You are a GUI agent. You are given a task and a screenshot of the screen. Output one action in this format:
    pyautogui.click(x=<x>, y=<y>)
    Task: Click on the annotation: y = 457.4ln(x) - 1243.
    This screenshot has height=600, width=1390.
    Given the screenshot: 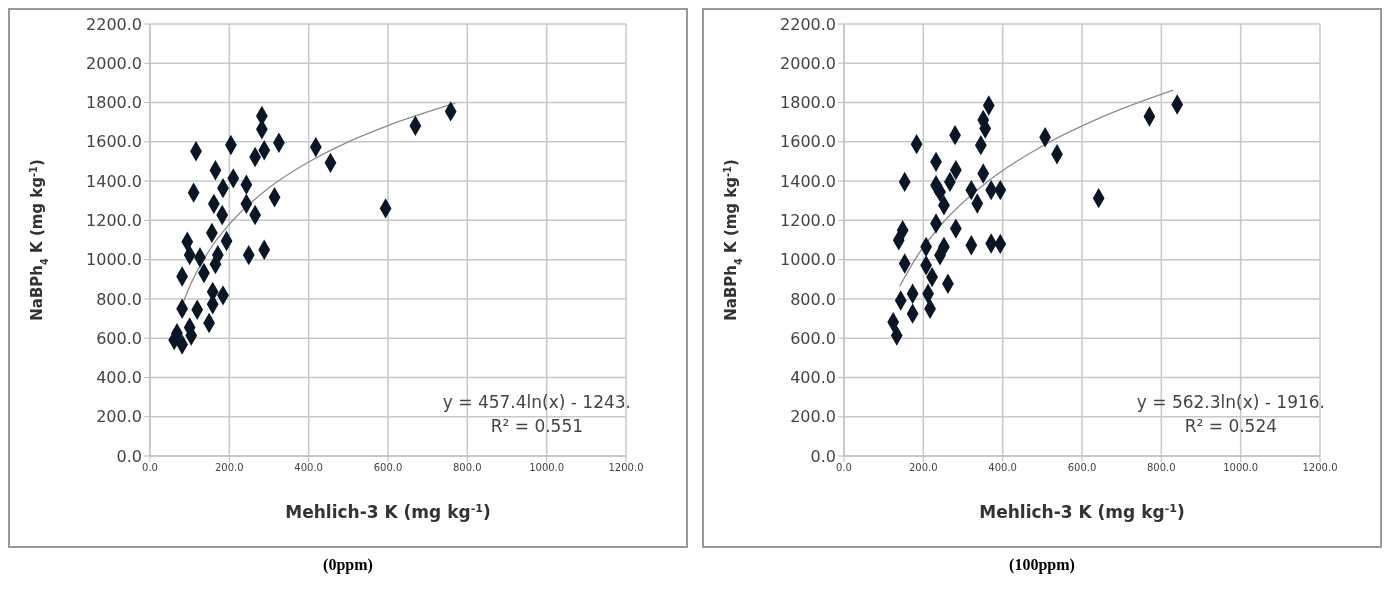 What is the action you would take?
    pyautogui.click(x=536, y=402)
    